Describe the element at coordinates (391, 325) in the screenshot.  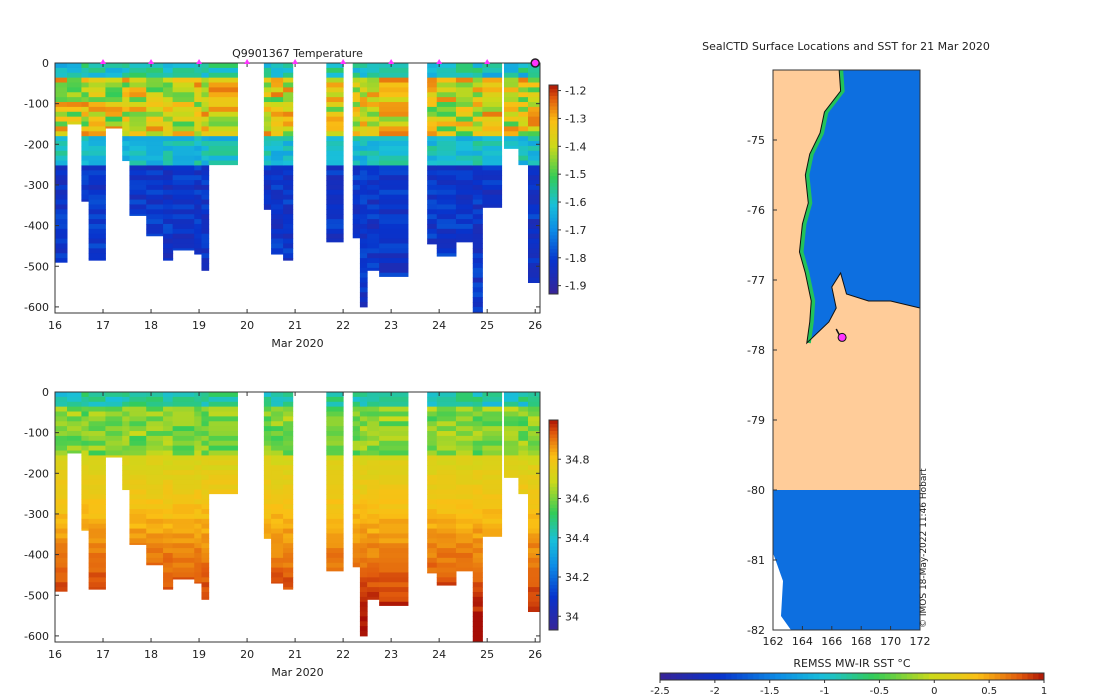
I see `temperature-xtick-label: 23` at that location.